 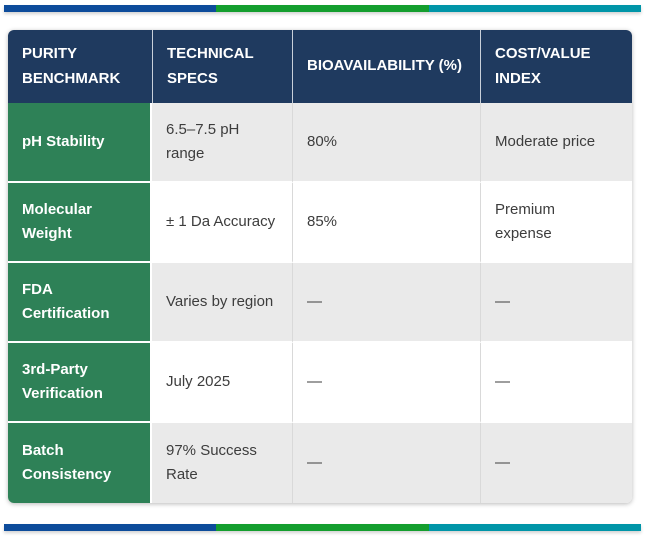 I want to click on row-header-fda-certification: FDA Certification, so click(x=80, y=303).